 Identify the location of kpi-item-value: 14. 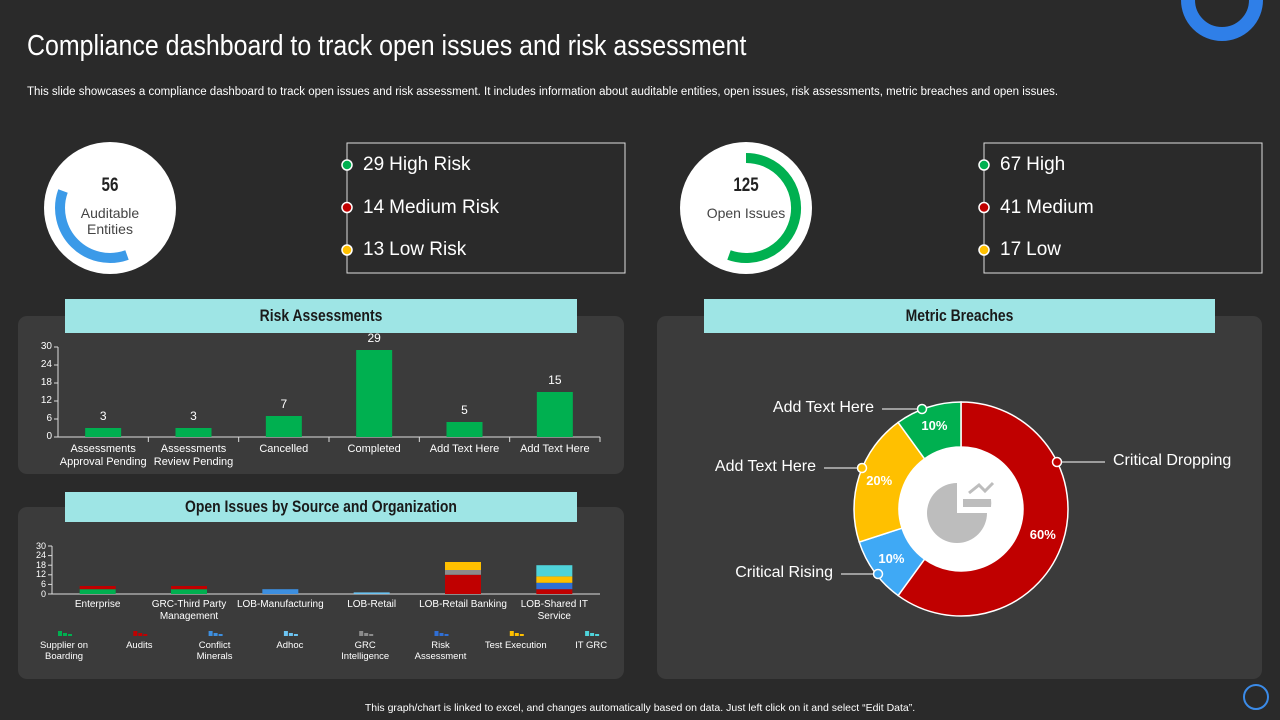
(374, 207).